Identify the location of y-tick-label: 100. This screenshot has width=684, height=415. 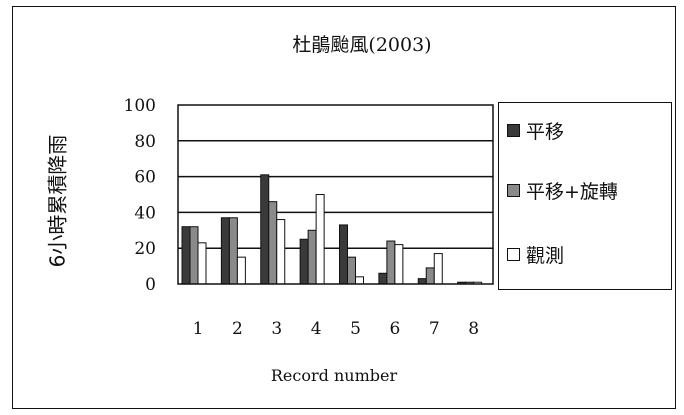
(140, 106).